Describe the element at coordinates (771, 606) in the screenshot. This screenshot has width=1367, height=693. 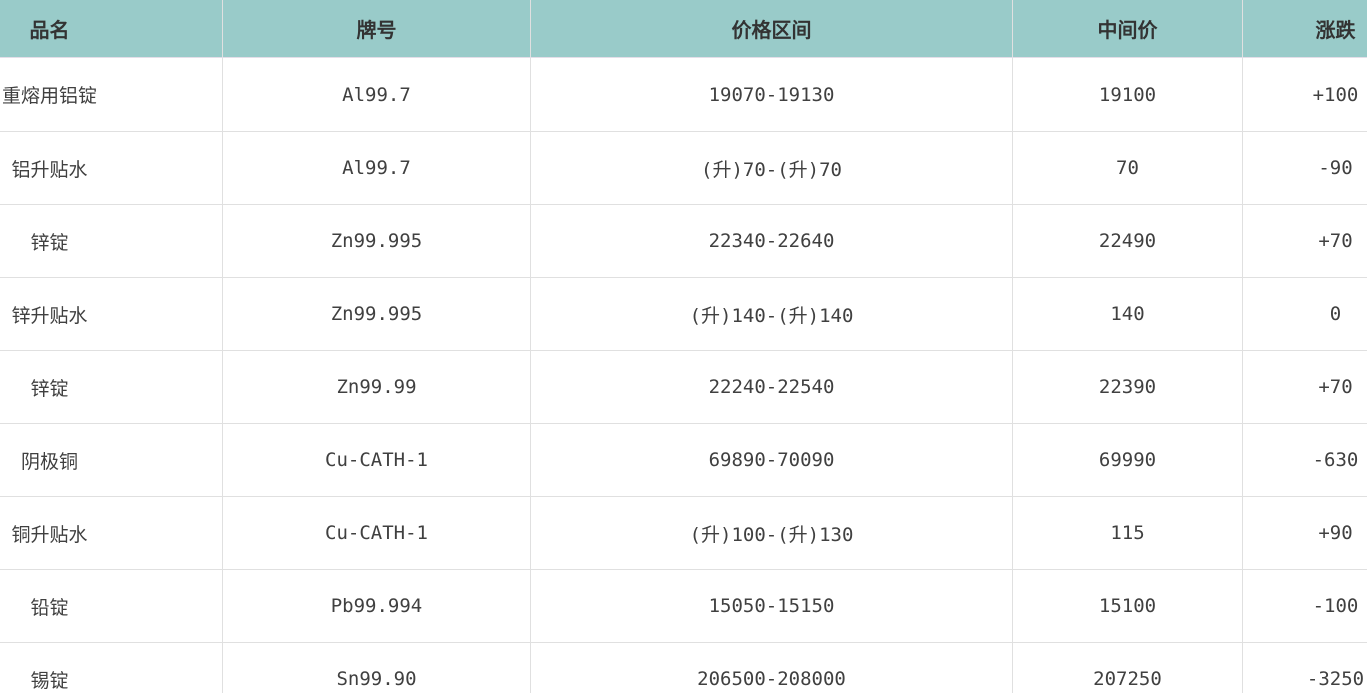
I see `cell-price-range: 15050-15150` at that location.